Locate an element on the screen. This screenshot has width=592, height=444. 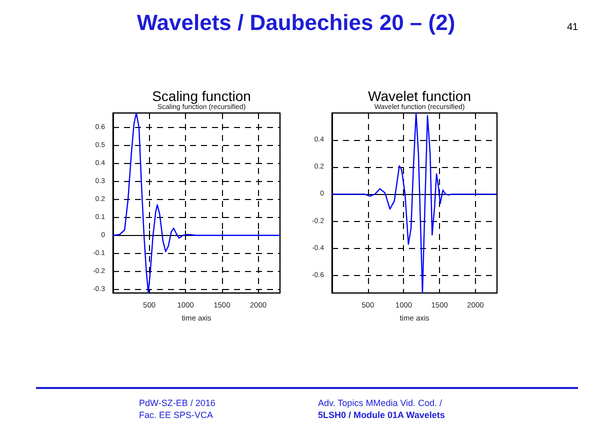
text: Wavelets / Daubechies 20 – (2) is located at coordinates (296, 23).